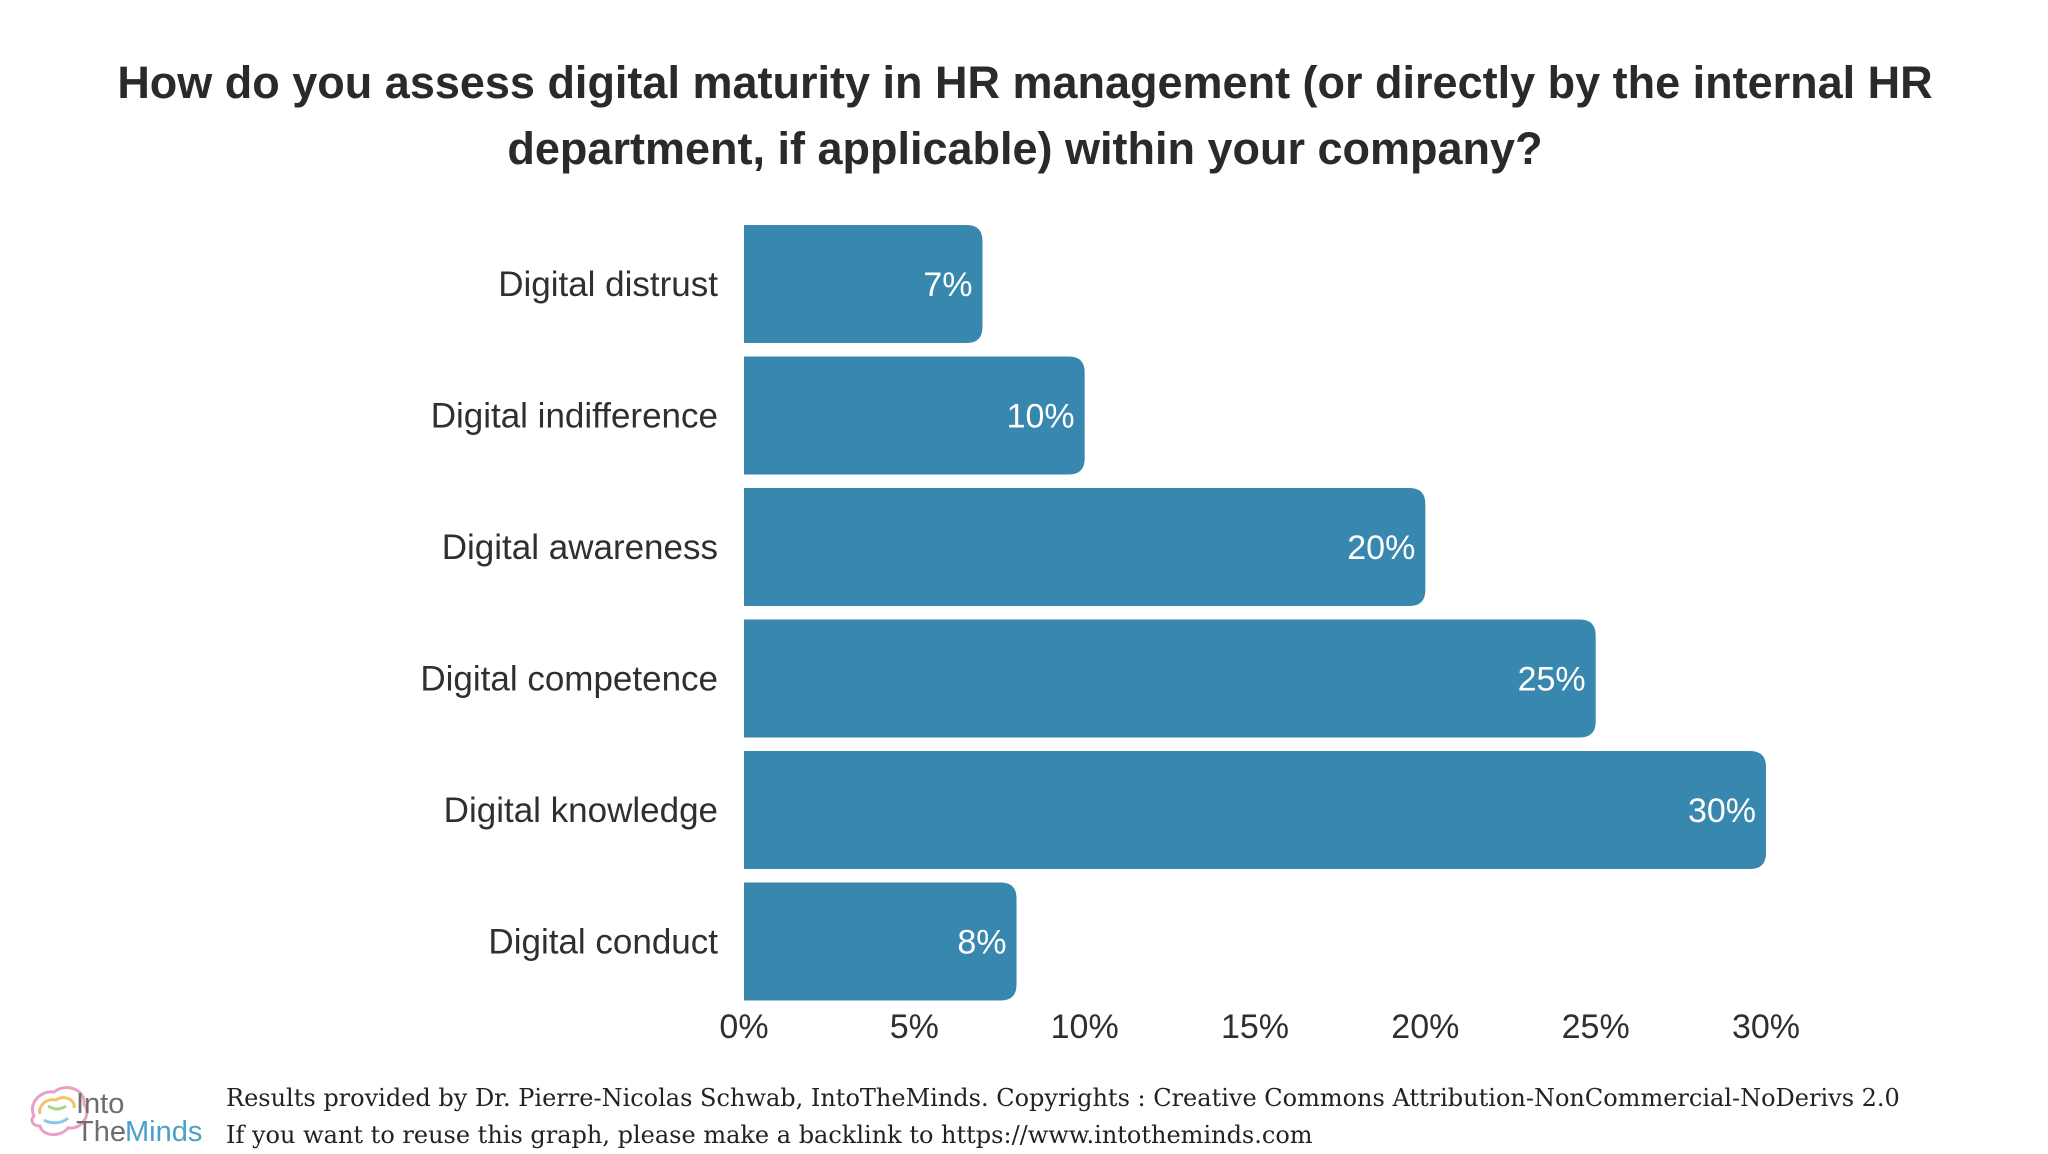 This screenshot has height=1154, width=2048. What do you see at coordinates (100, 1104) in the screenshot?
I see `logo-text-into: Into` at bounding box center [100, 1104].